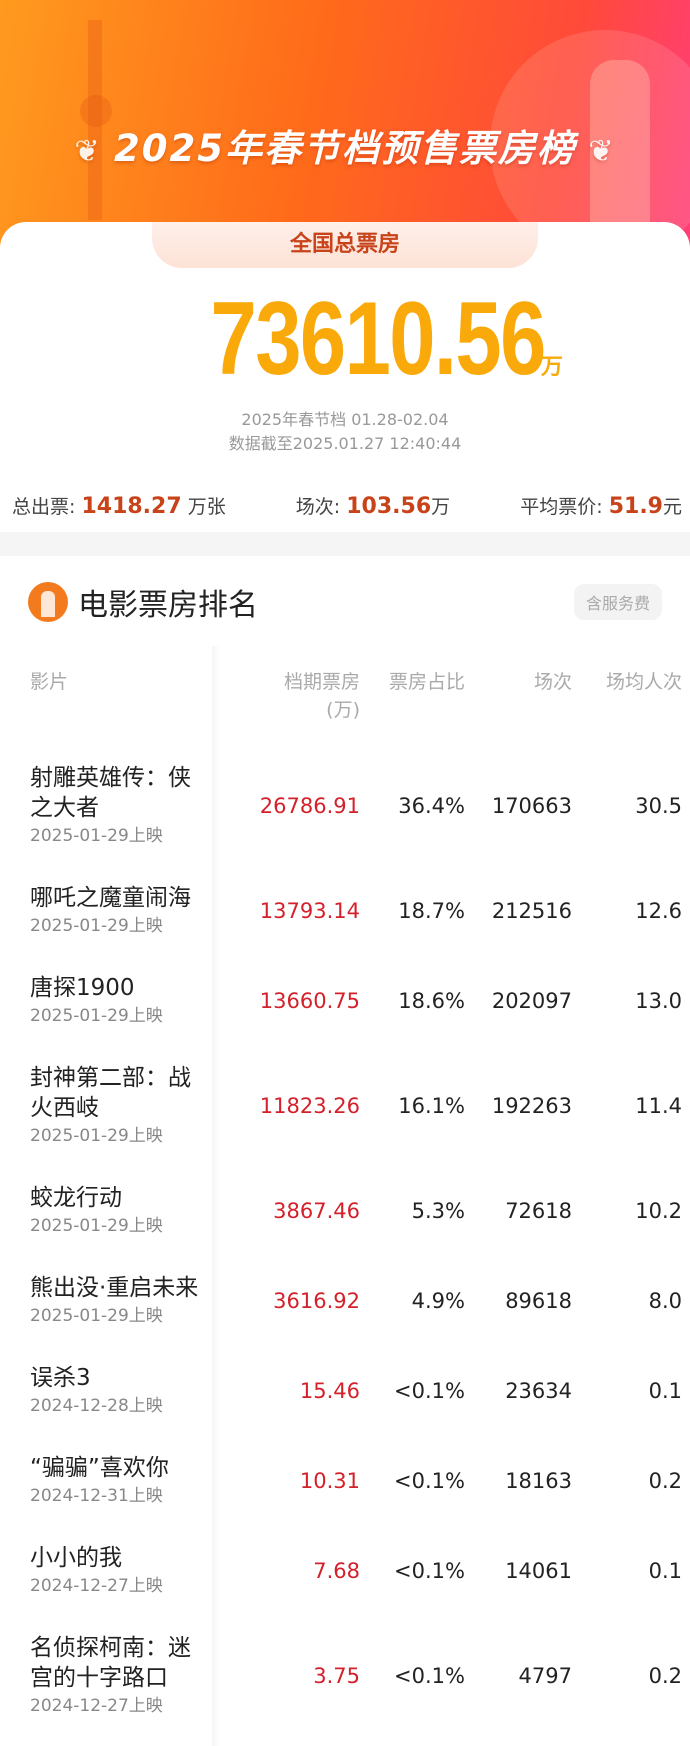 This screenshot has width=690, height=1746. I want to click on share-value: 5.3%, so click(438, 1211).